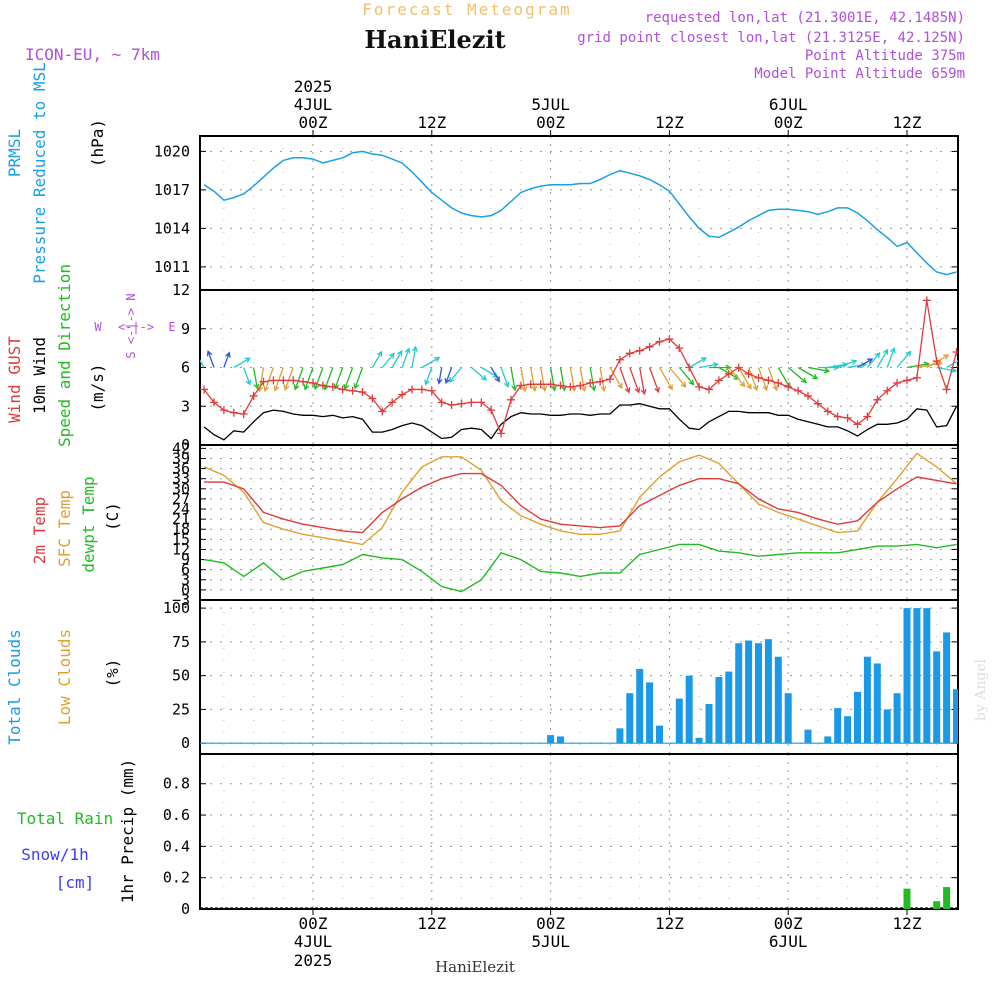 The width and height of the screenshot is (1000, 1000). What do you see at coordinates (788, 122) in the screenshot?
I see `top-hour-label: 00Z` at bounding box center [788, 122].